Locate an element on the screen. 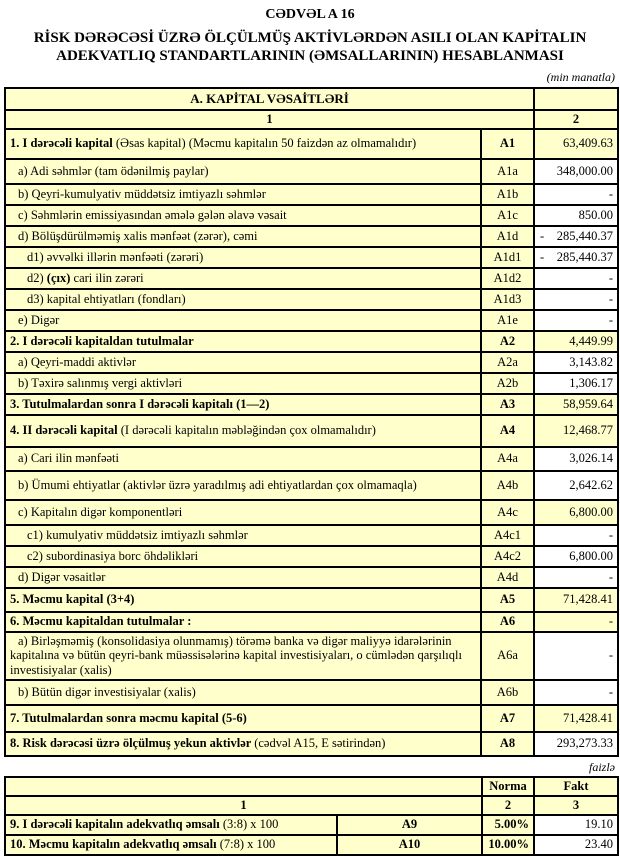 The height and width of the screenshot is (856, 620). row-code: A1d2 is located at coordinates (507, 278).